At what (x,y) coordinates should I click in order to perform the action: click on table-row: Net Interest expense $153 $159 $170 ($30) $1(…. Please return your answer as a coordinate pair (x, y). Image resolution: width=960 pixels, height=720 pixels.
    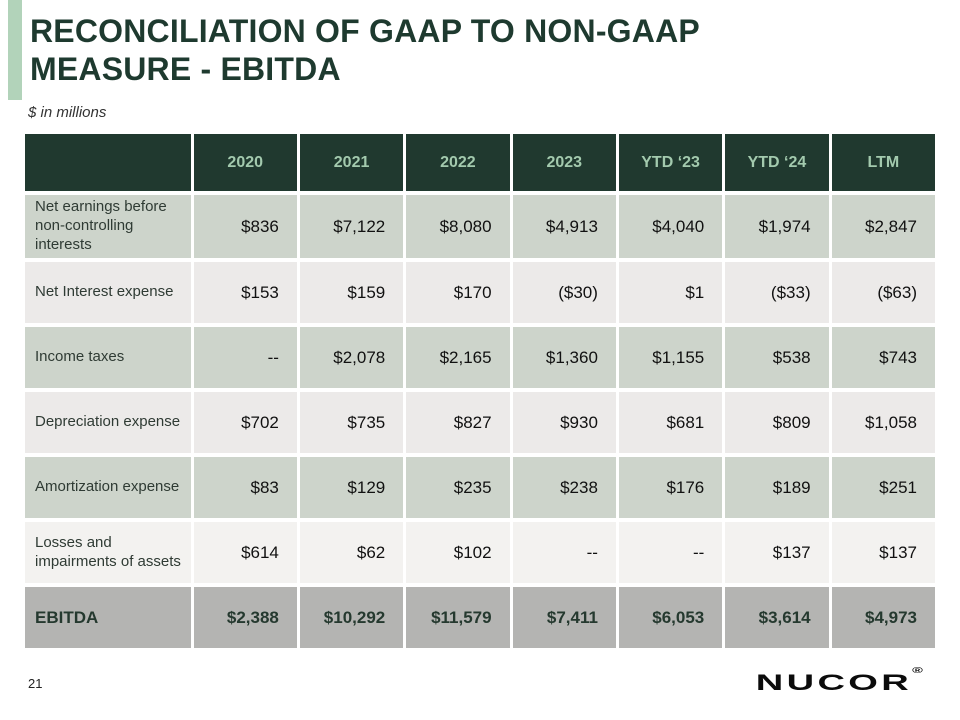
    Looking at the image, I should click on (480, 292).